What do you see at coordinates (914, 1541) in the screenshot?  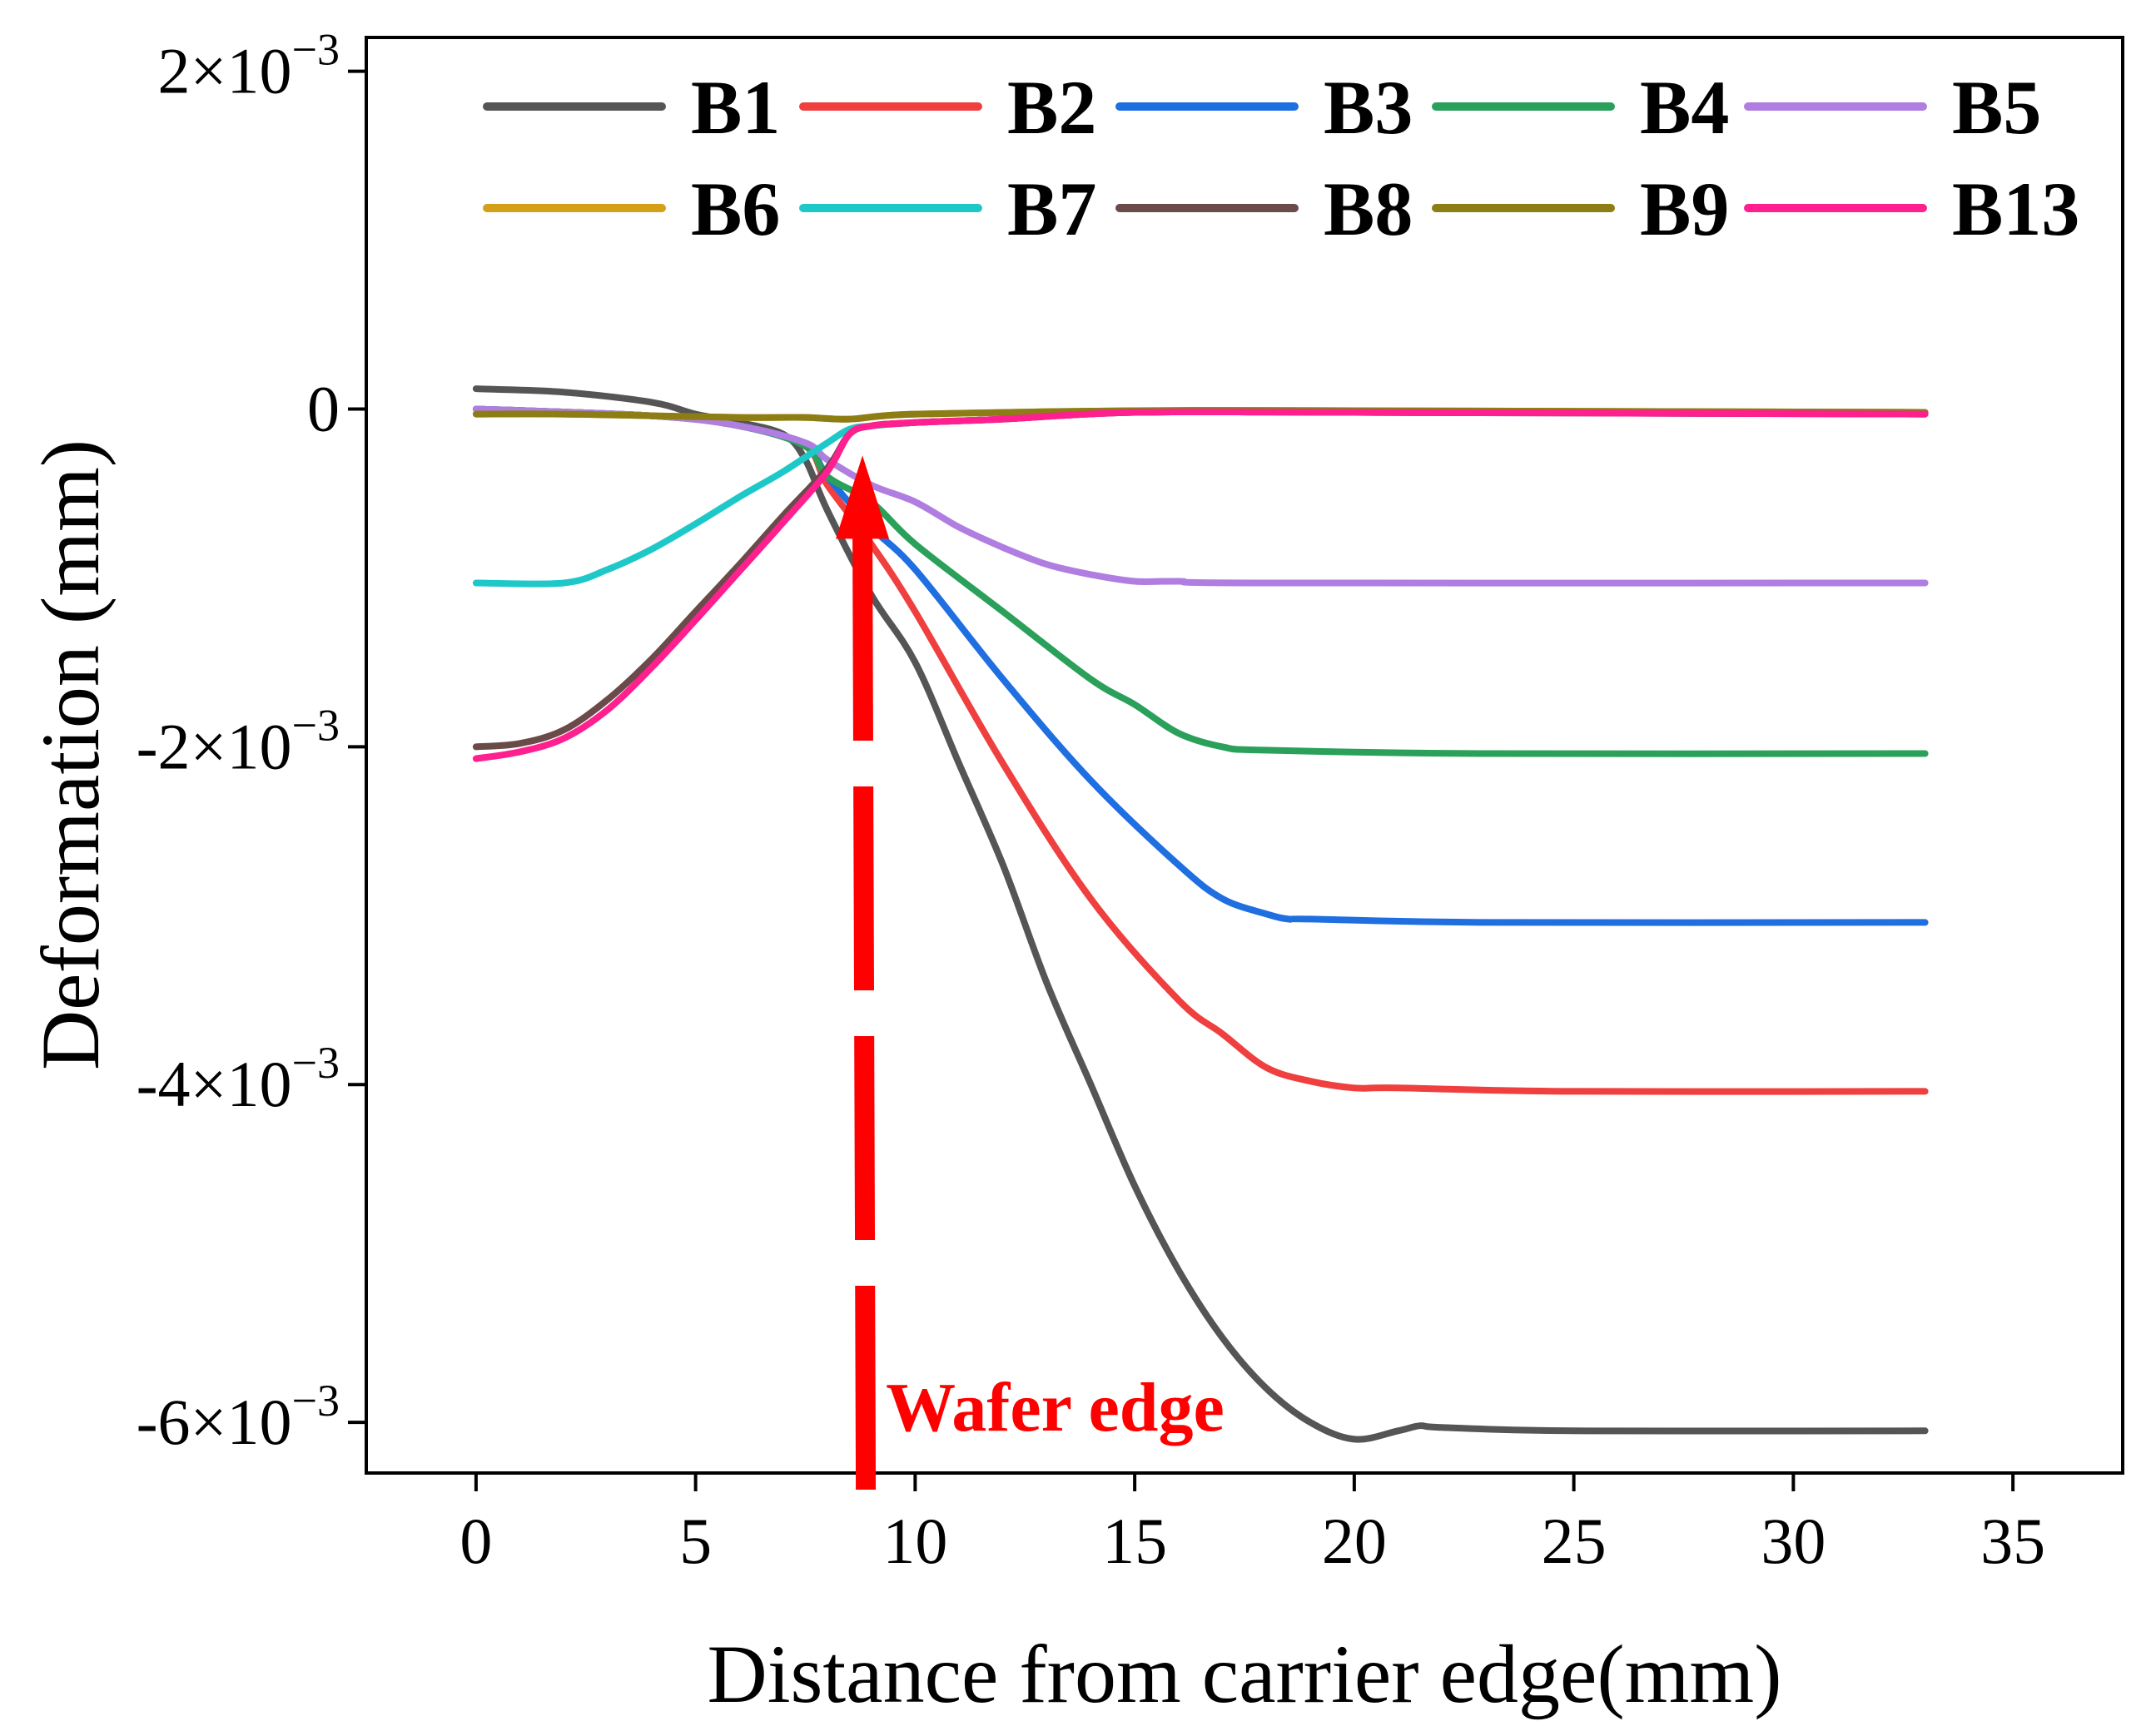 I see `x-tick-label: 10` at bounding box center [914, 1541].